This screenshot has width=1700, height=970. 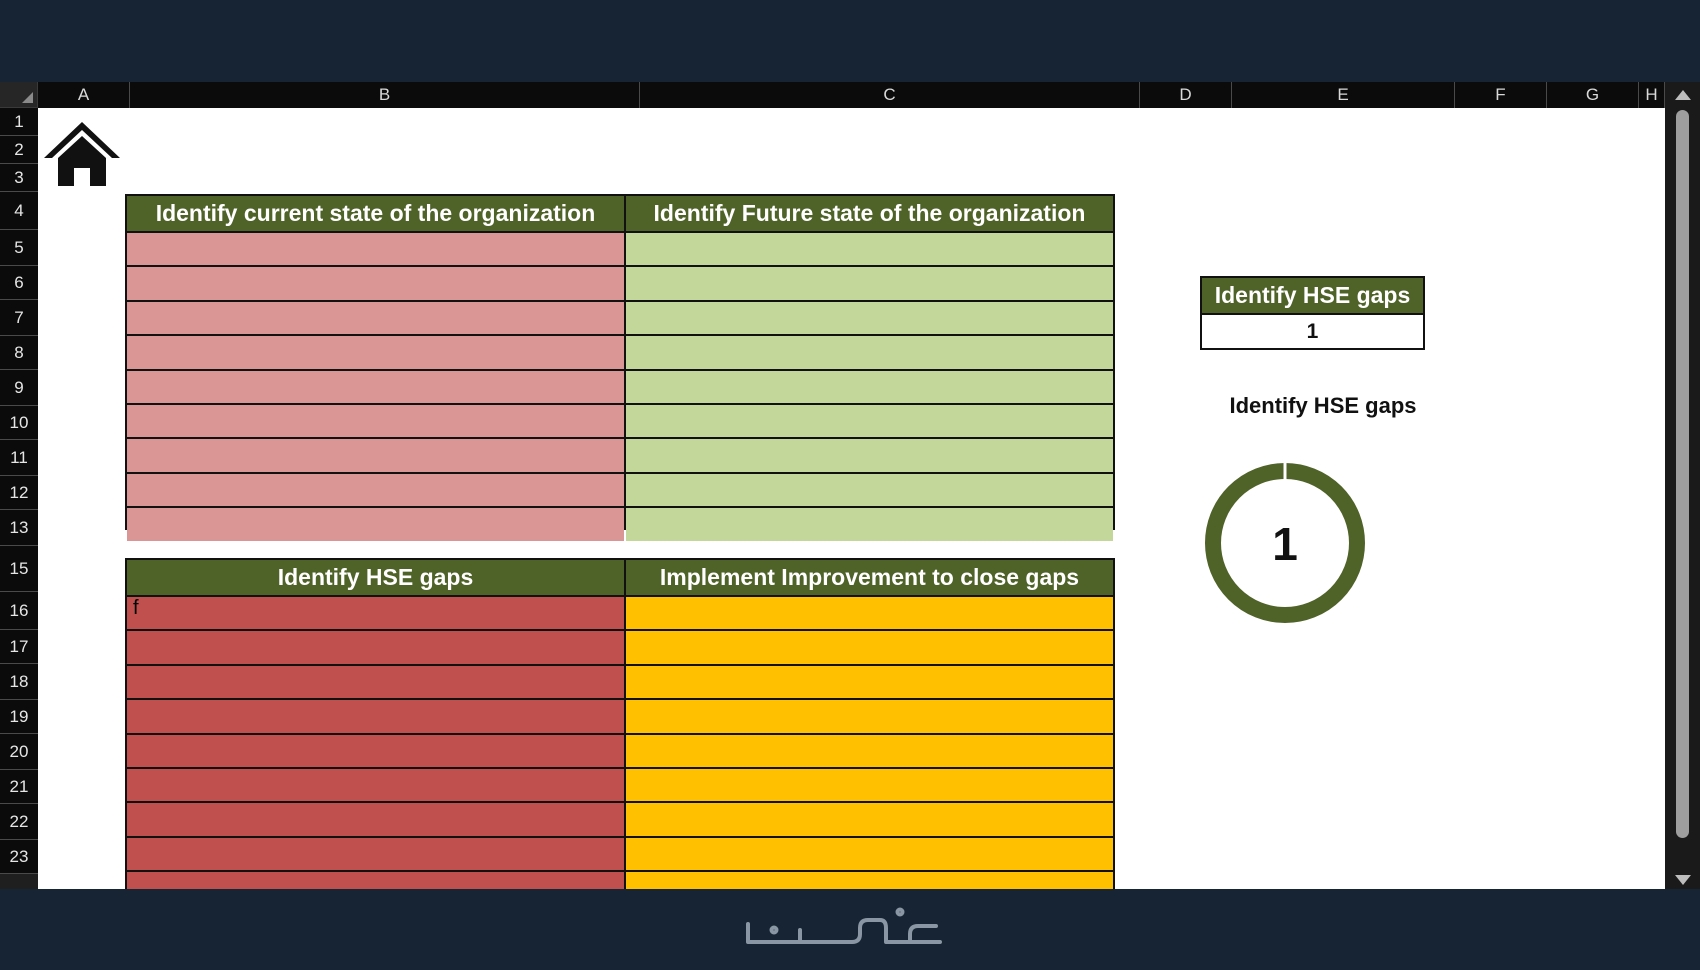 I want to click on row-header-3: 3, so click(x=19, y=178).